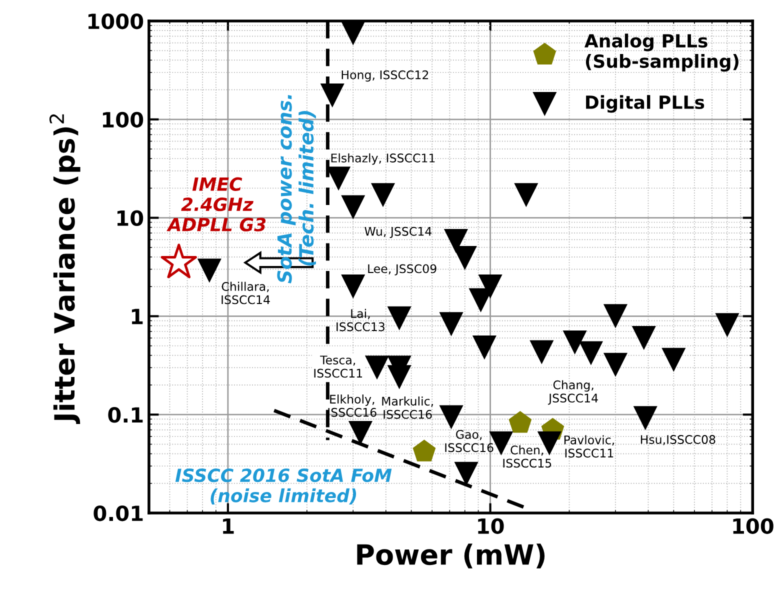  What do you see at coordinates (753, 526) in the screenshot?
I see `x-tick-label: 100` at bounding box center [753, 526].